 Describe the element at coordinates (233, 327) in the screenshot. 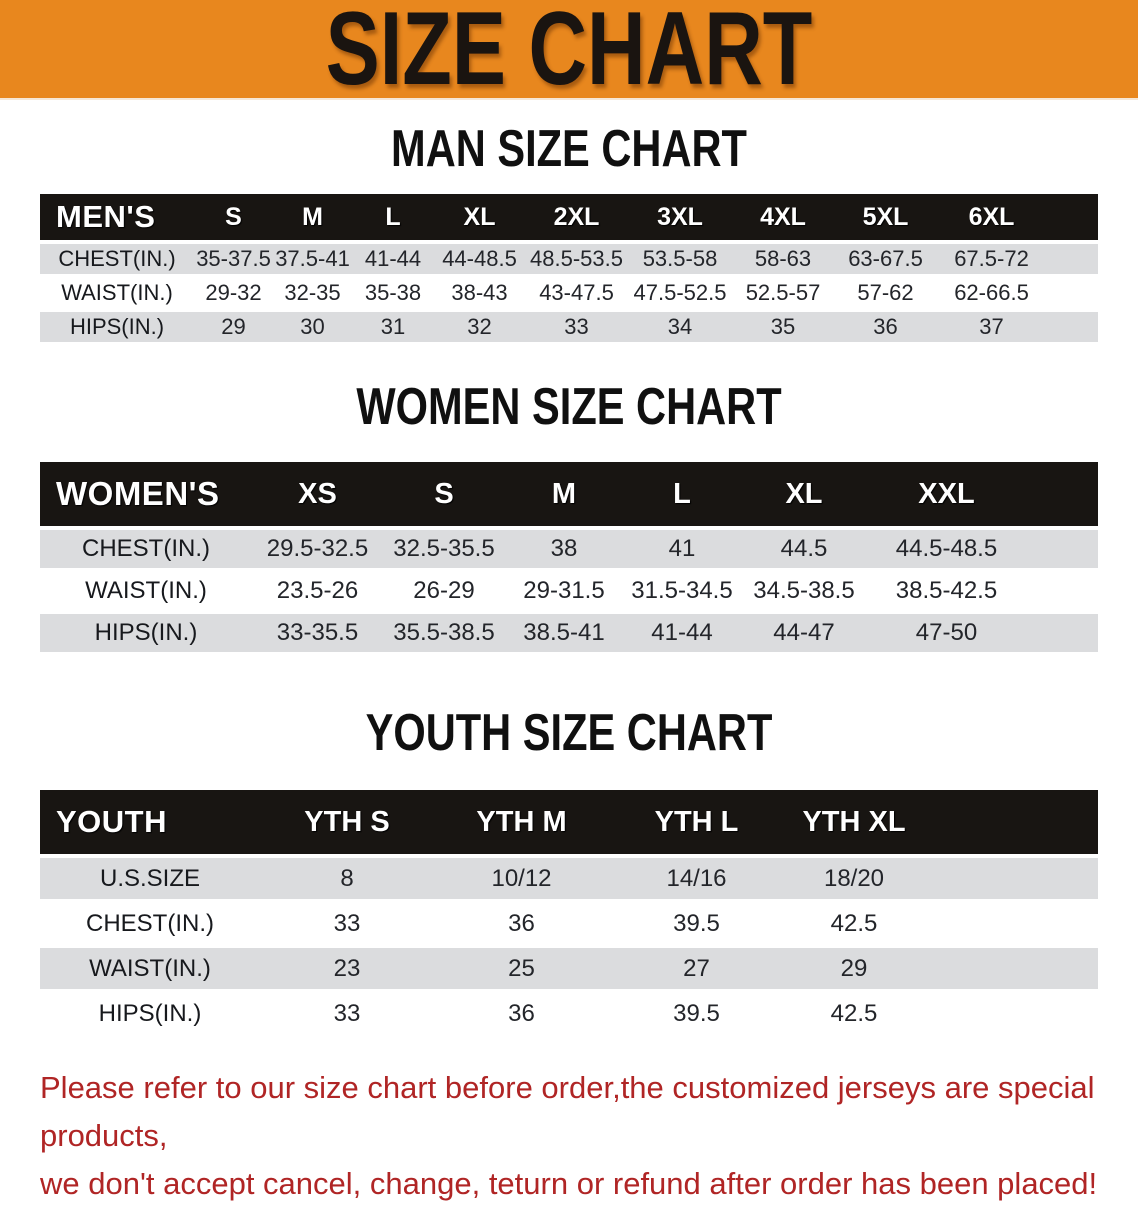

I see `size-value: 29` at that location.